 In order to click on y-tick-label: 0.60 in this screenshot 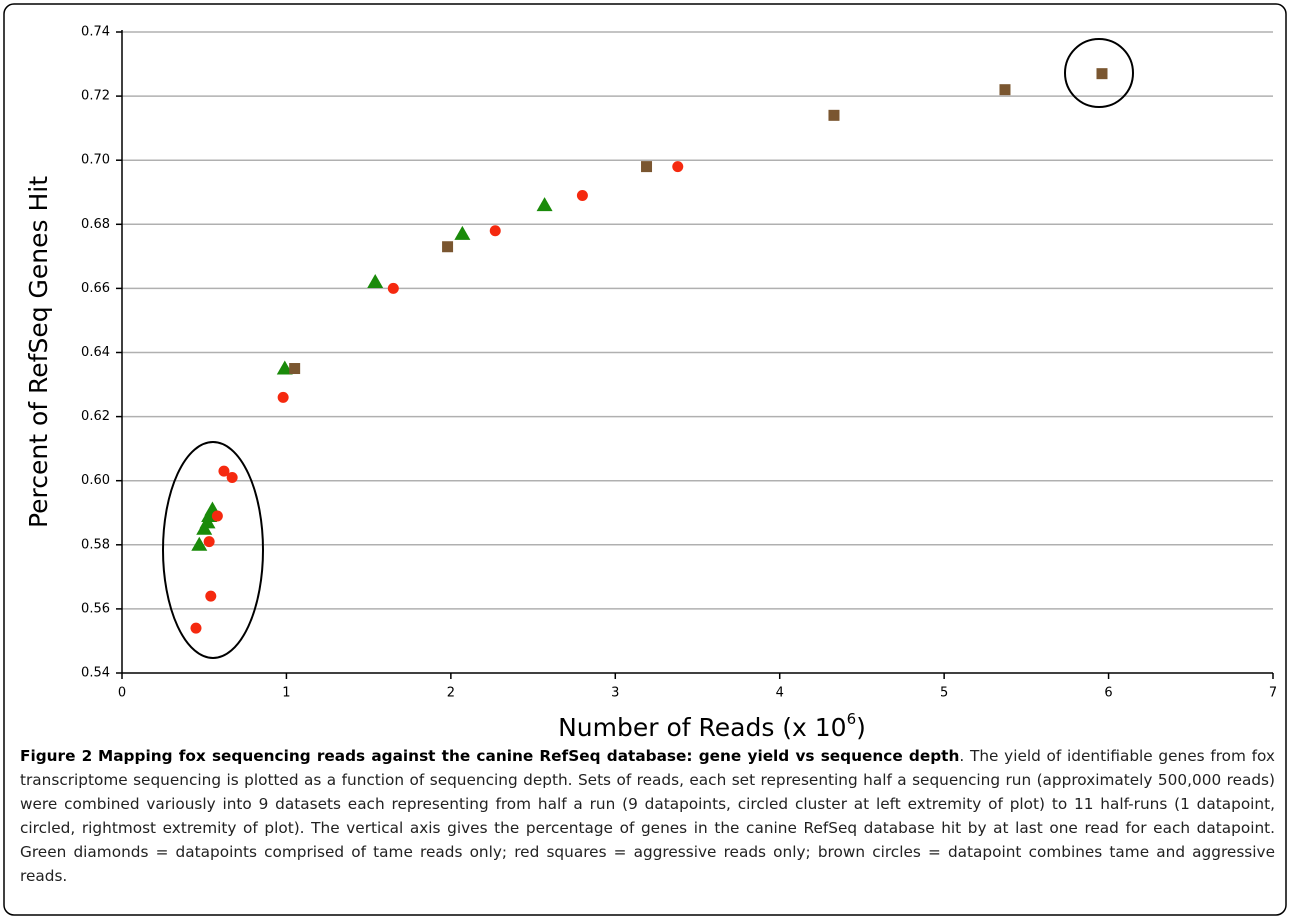, I will do `click(95, 480)`.